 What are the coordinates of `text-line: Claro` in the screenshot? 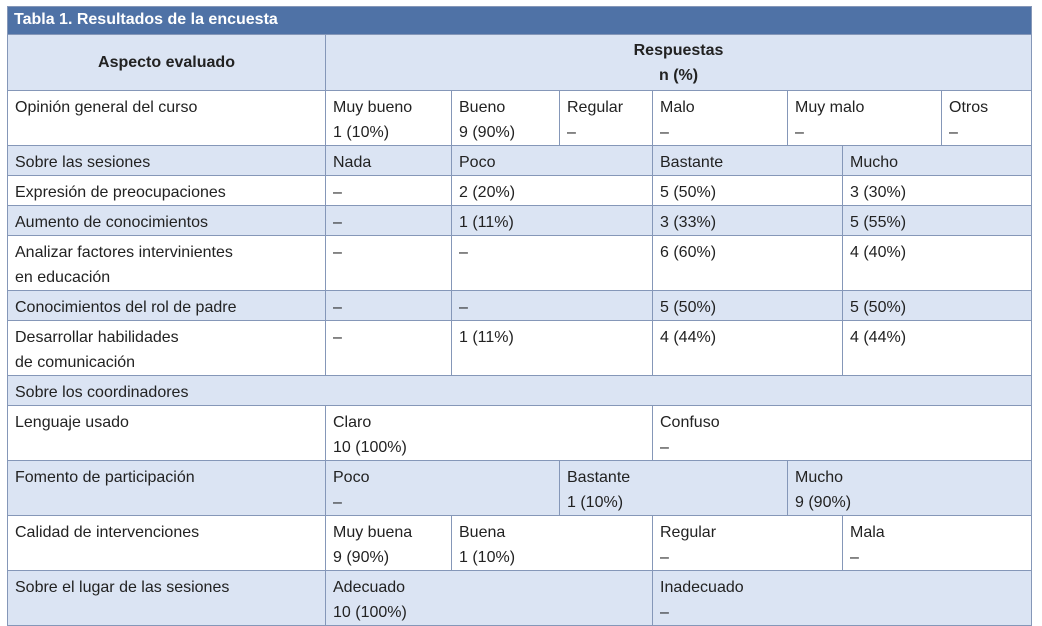 It's located at (352, 422).